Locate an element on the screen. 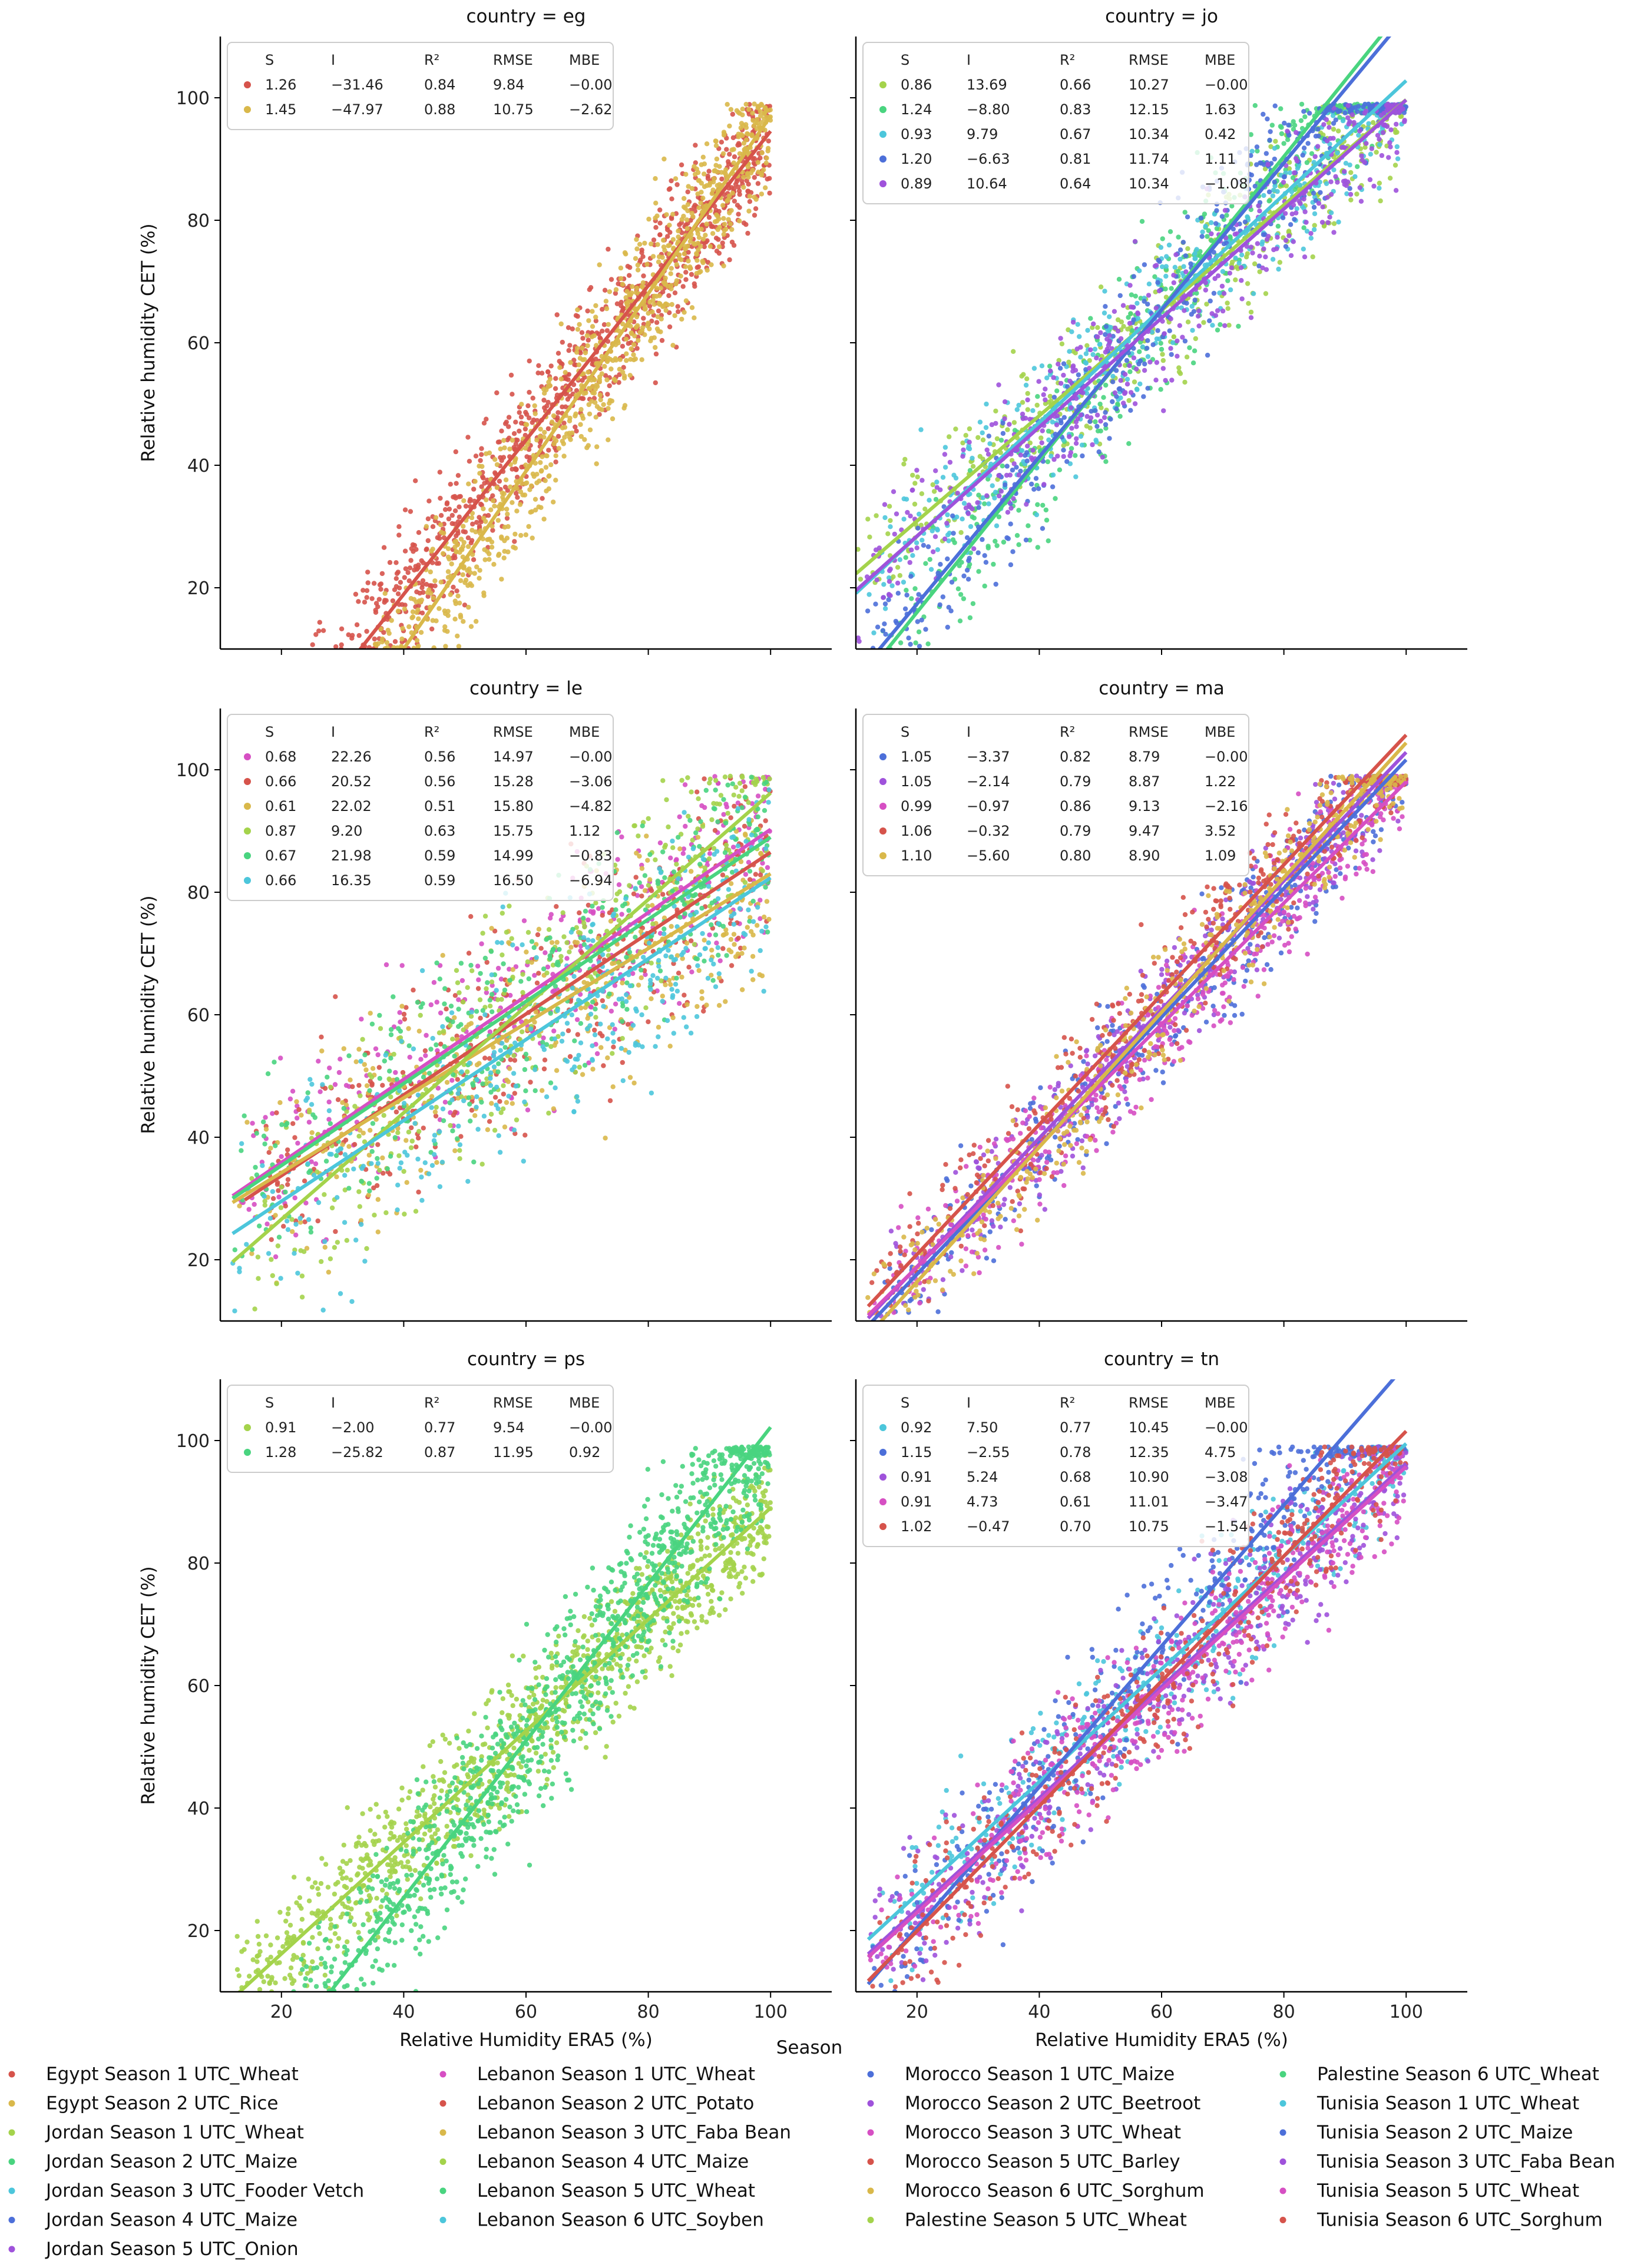 Image resolution: width=1634 pixels, height=2268 pixels. panel-title: country = le is located at coordinates (526, 688).